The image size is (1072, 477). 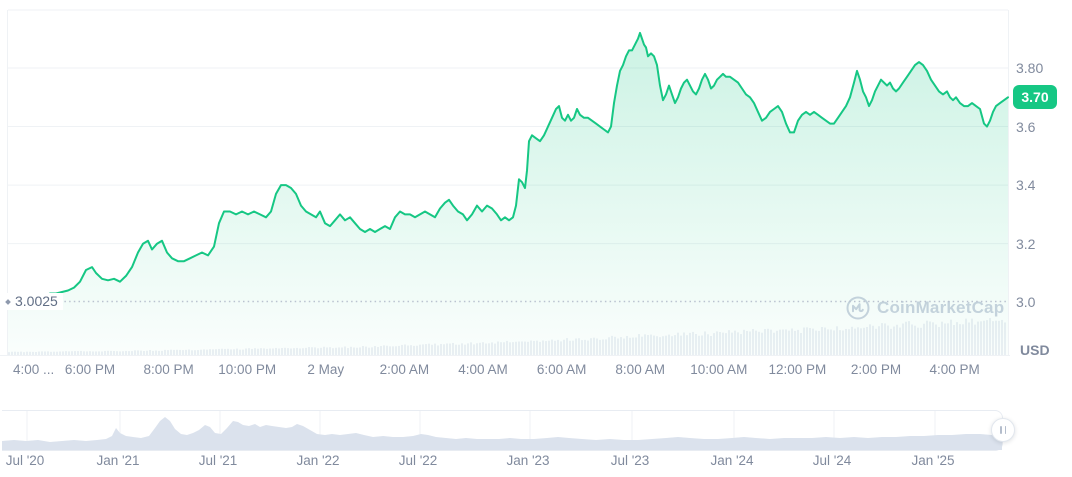 I want to click on x-axis-label: 8:00 PM, so click(x=168, y=369).